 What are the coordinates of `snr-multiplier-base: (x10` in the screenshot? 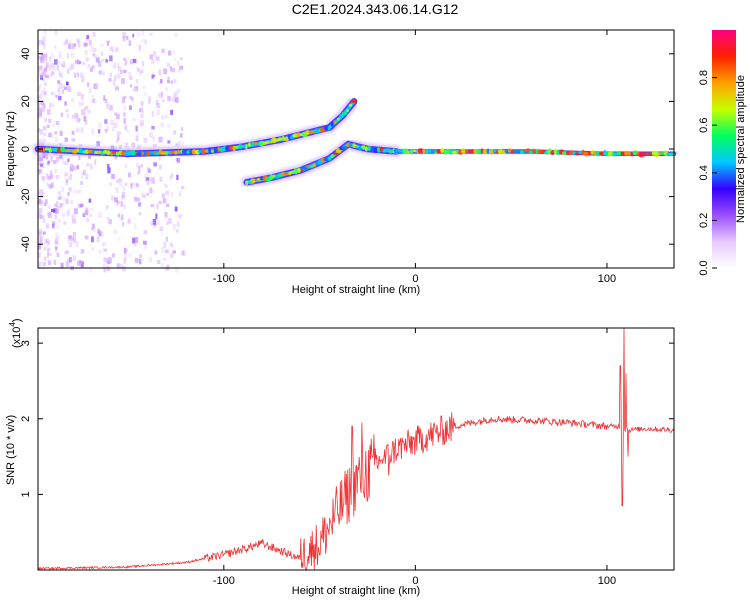 It's located at (17, 337).